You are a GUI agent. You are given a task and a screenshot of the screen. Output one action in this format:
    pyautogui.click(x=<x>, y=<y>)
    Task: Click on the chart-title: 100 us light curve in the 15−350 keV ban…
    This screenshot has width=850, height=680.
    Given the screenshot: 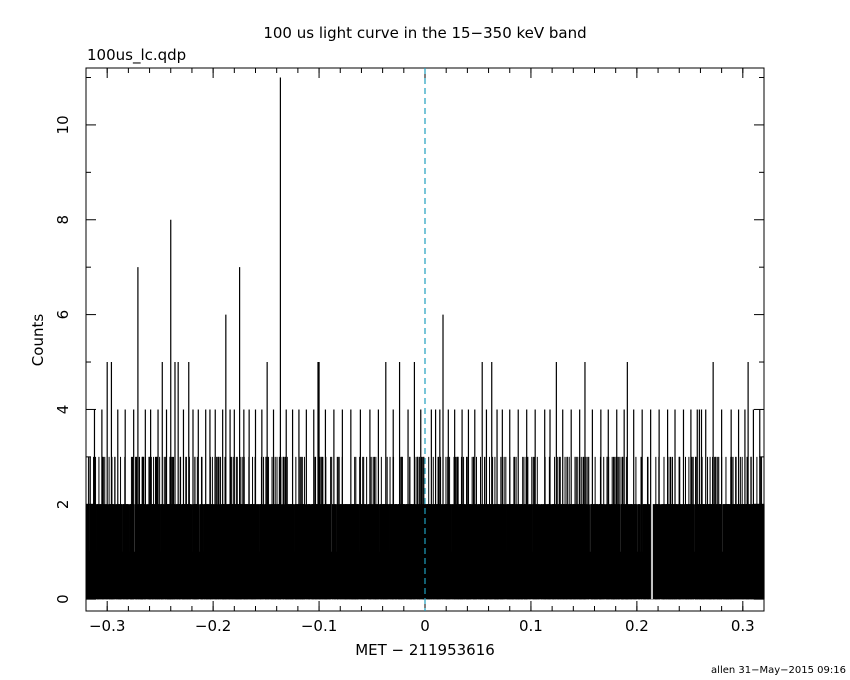 What is the action you would take?
    pyautogui.click(x=424, y=33)
    